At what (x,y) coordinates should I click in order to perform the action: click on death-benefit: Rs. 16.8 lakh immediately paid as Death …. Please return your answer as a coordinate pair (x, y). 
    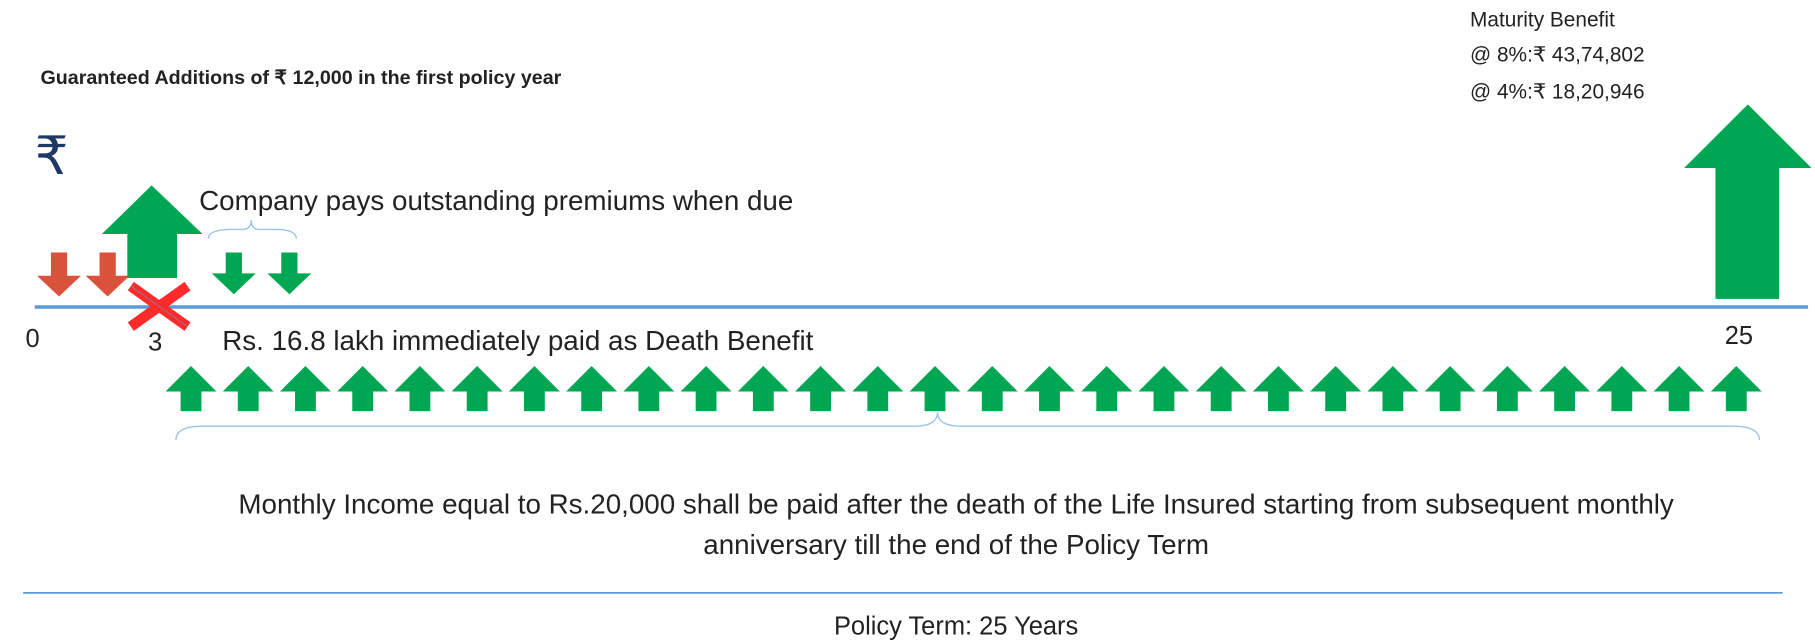
    Looking at the image, I should click on (517, 340).